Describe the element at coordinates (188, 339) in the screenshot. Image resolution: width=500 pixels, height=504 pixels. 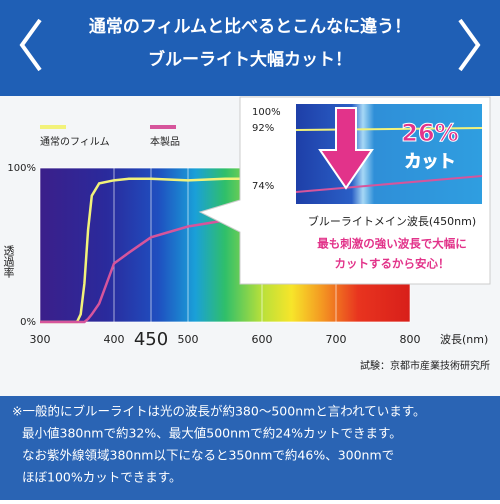
I see `x-tick-label: 500` at that location.